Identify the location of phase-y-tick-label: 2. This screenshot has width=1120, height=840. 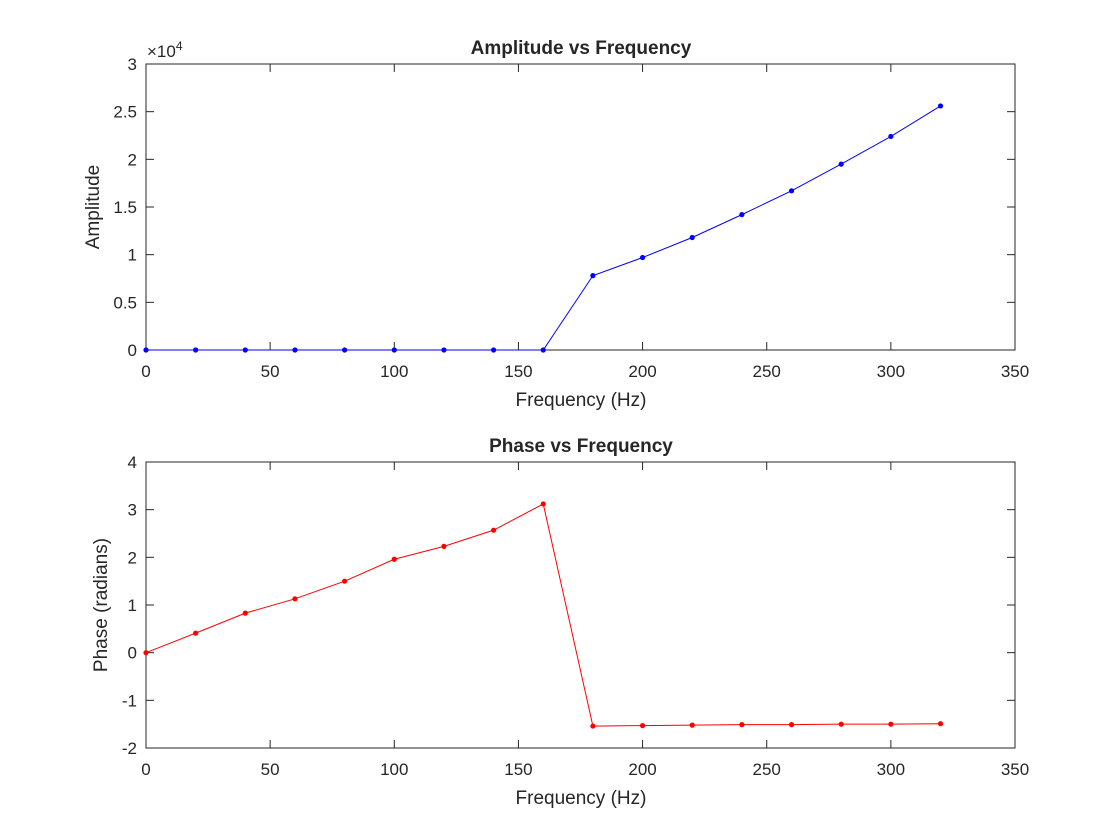
(132, 557).